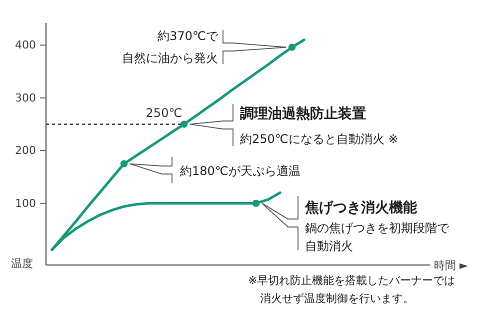 This screenshot has width=500, height=330. Describe the element at coordinates (25, 97) in the screenshot. I see `y-tick-label: 300` at that location.